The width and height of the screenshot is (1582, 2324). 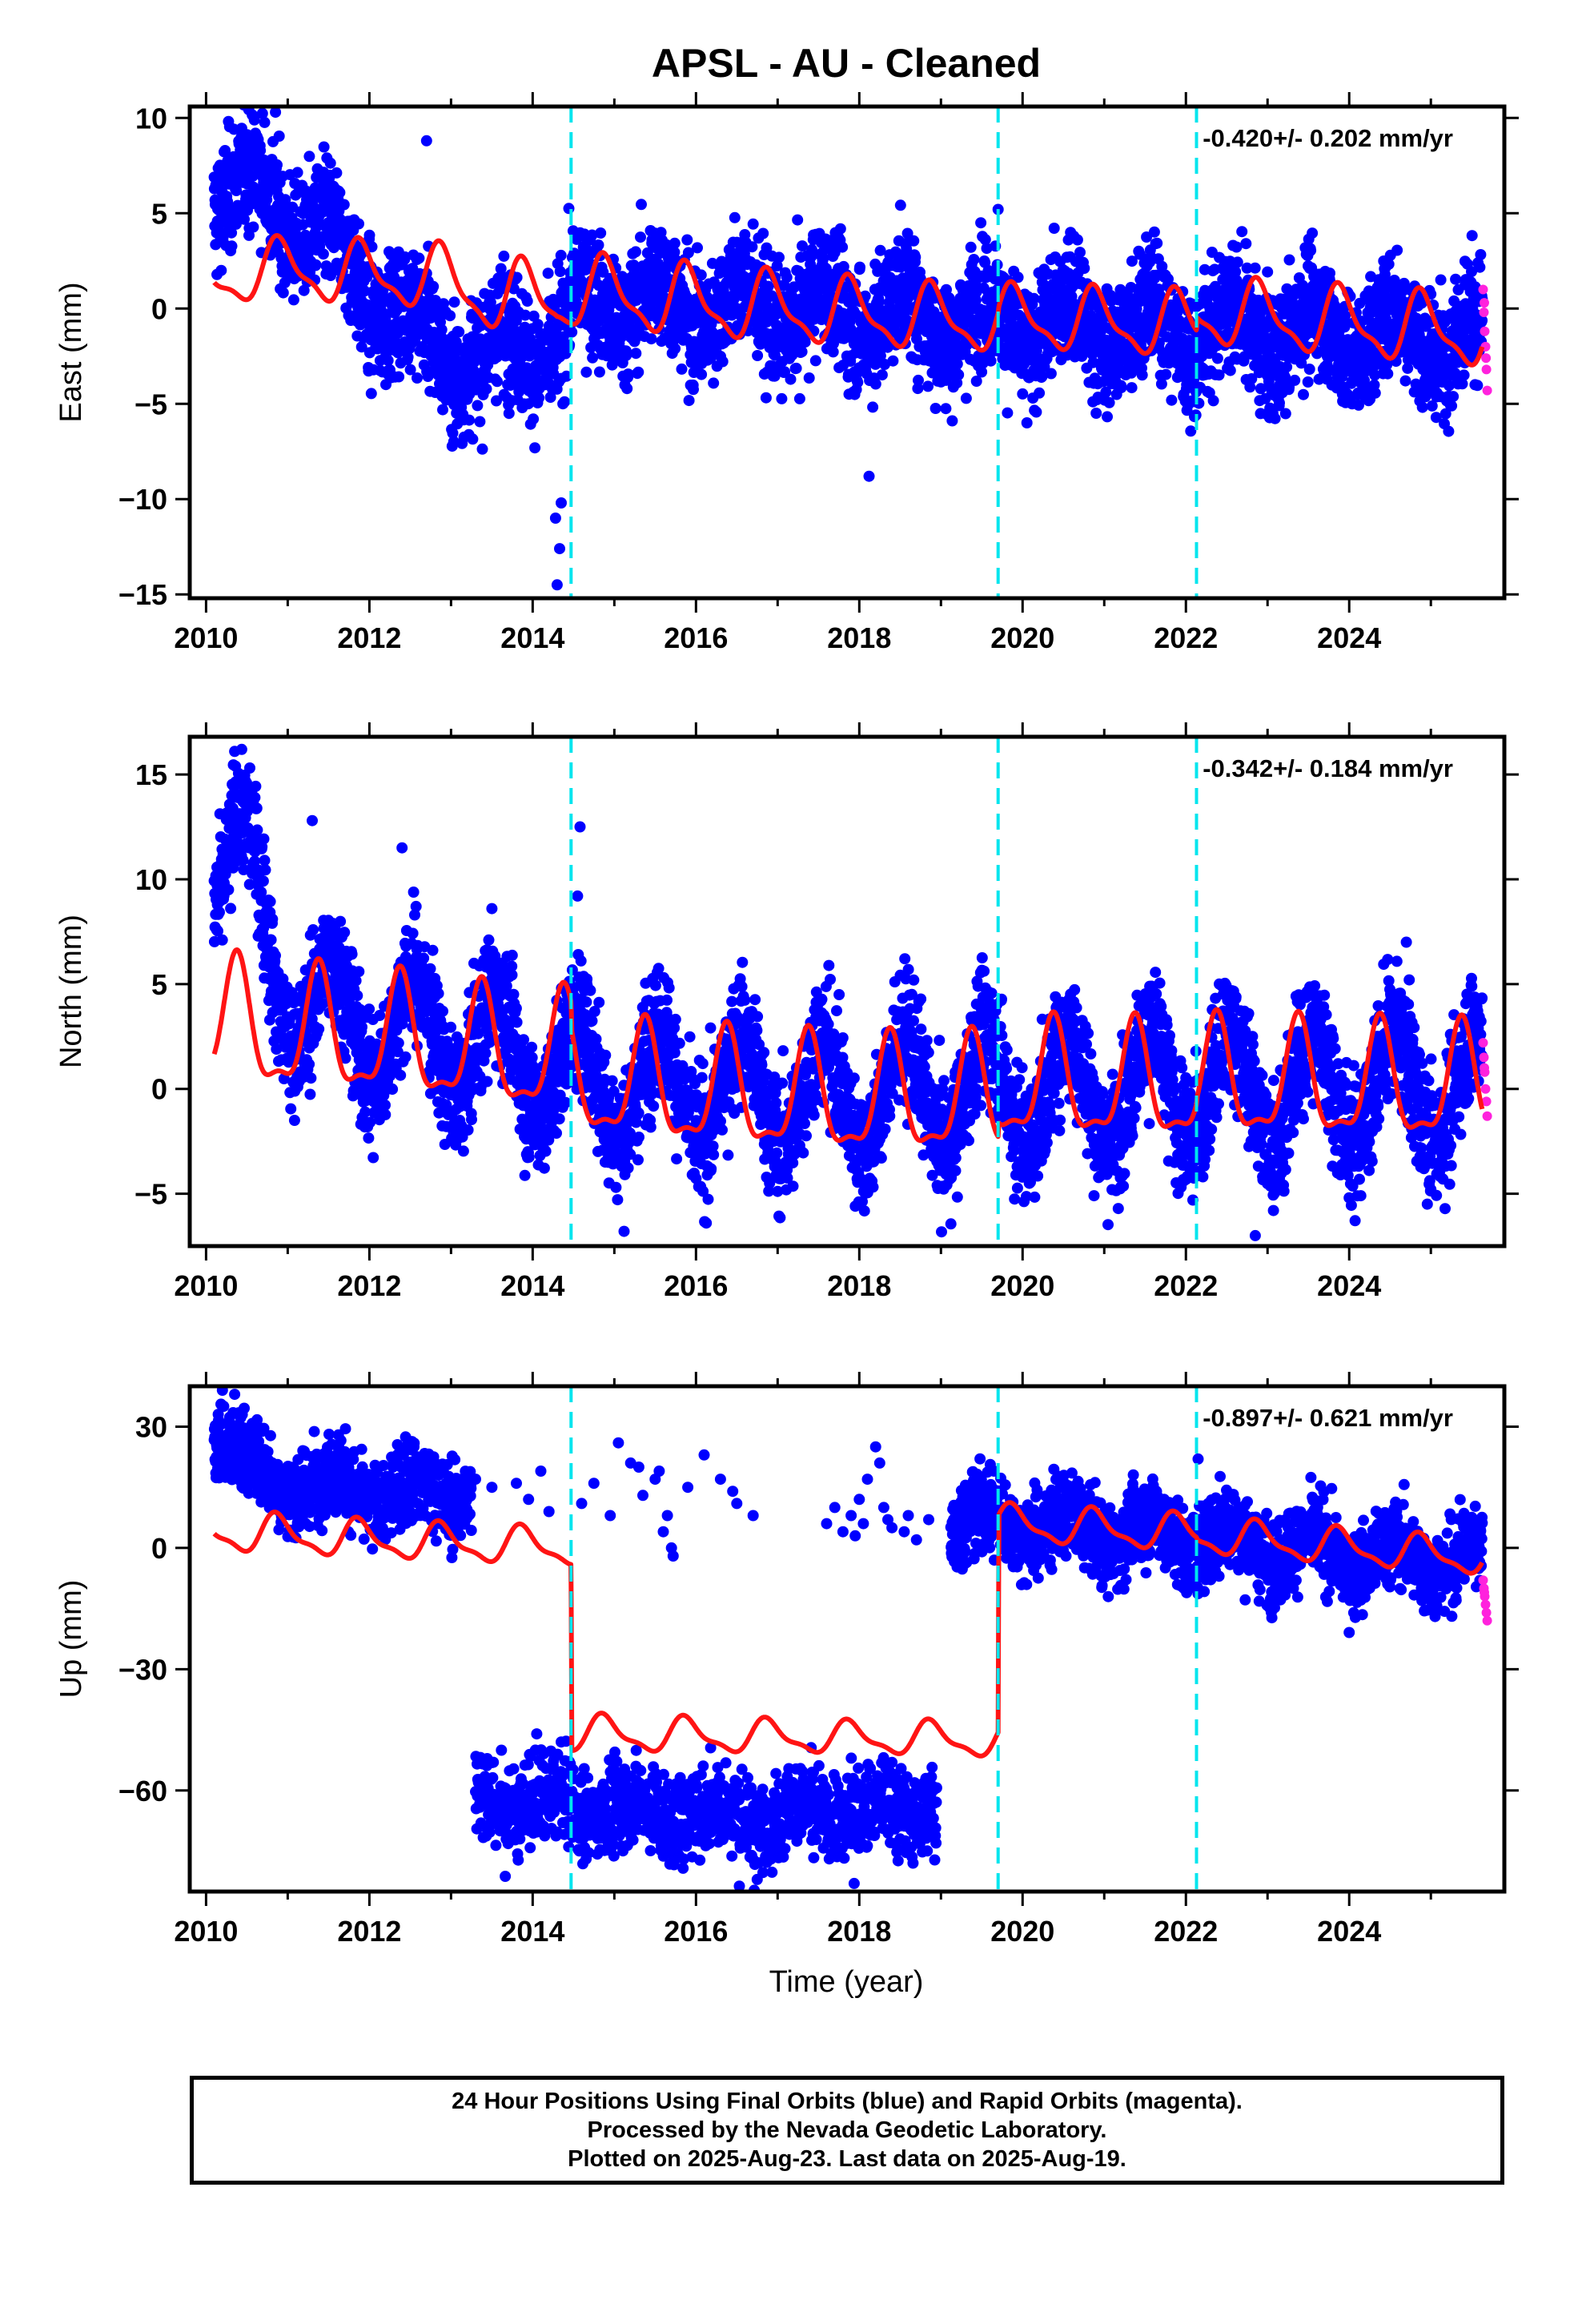 I want to click on x-tick-label: 2014, so click(x=532, y=637).